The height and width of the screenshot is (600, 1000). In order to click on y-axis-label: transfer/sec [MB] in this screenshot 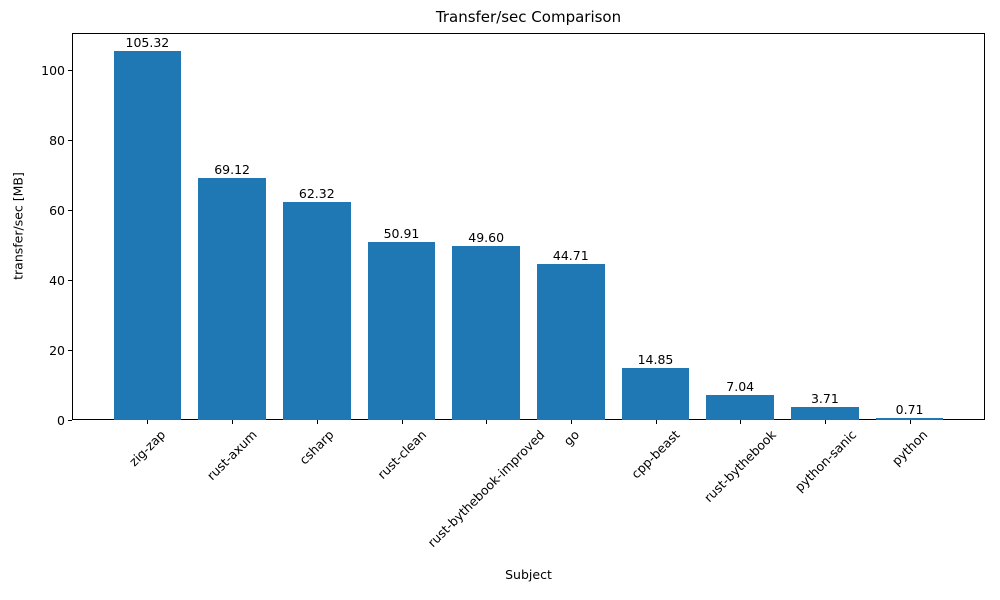, I will do `click(18, 226)`.